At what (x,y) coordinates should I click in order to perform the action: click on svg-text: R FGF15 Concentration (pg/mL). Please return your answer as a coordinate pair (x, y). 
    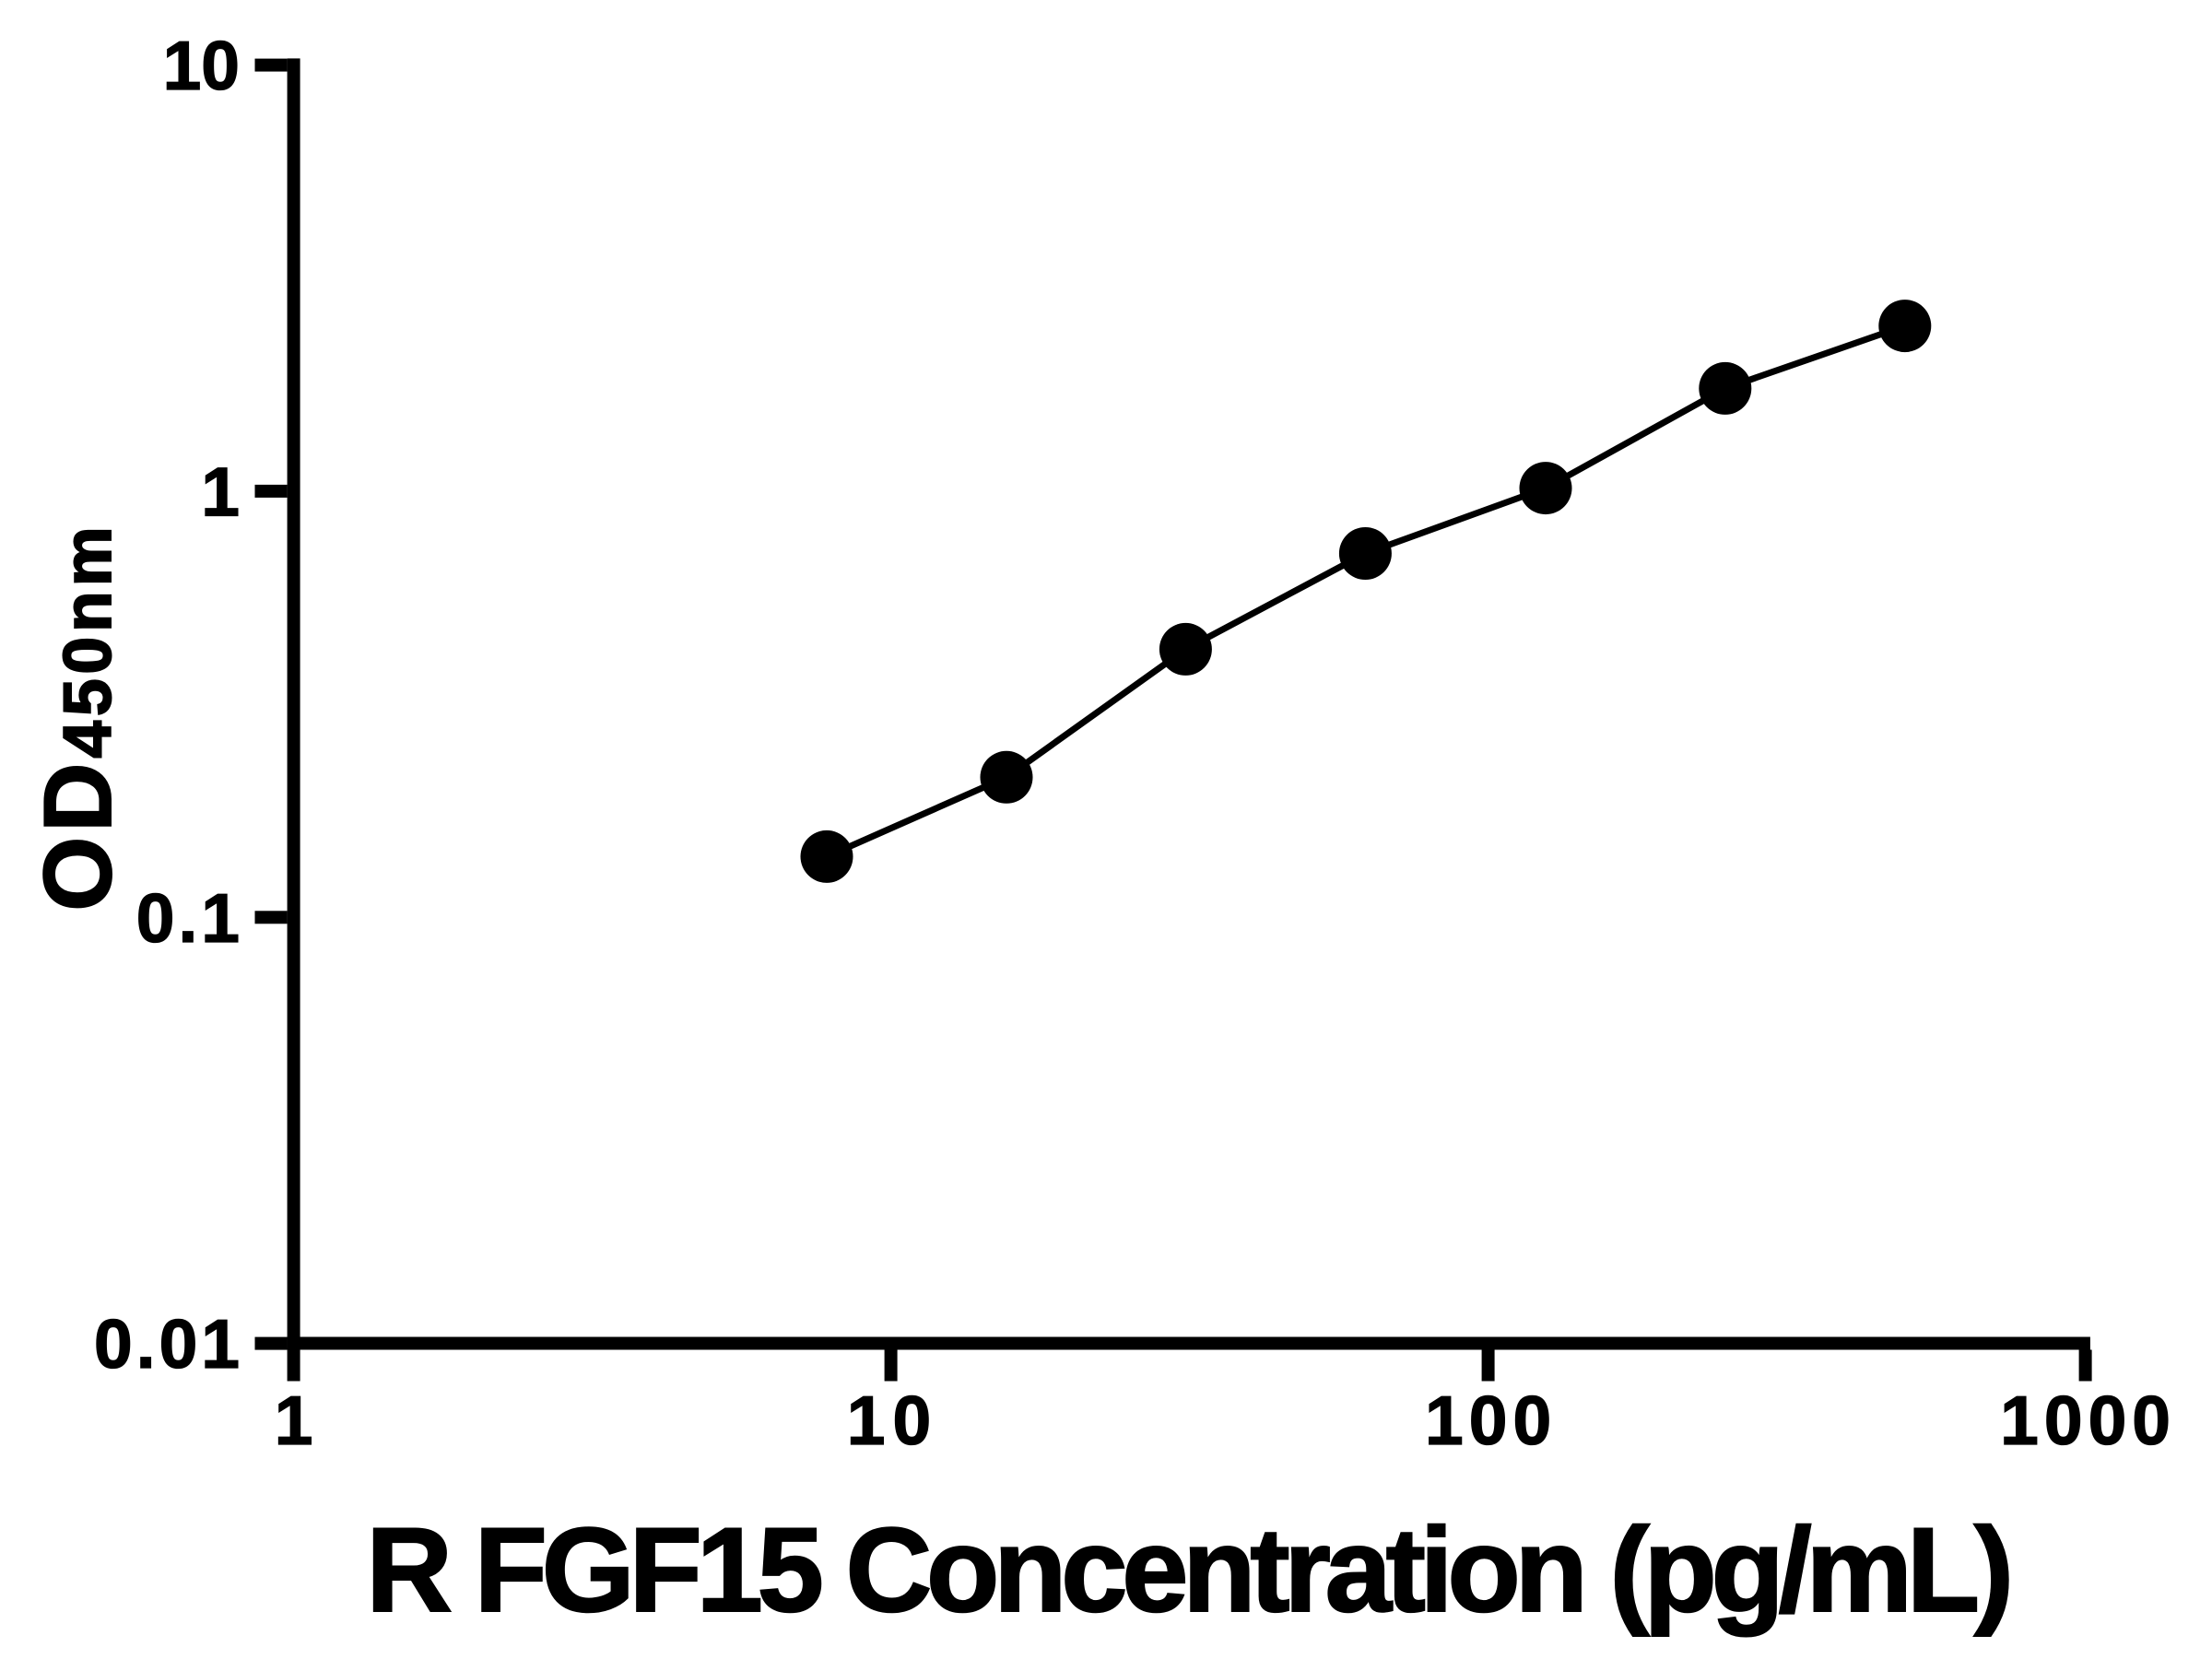
    Looking at the image, I should click on (1187, 1569).